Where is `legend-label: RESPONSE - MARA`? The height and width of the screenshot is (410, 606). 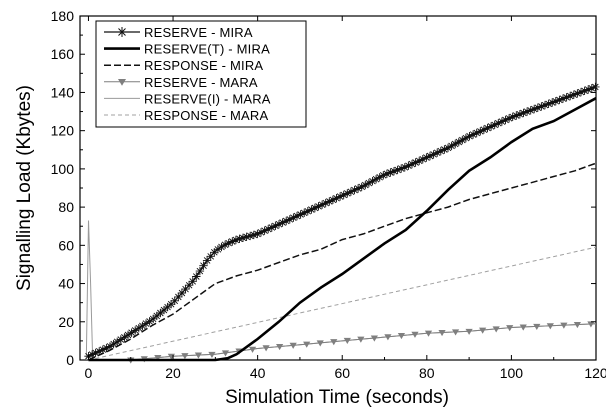
legend-label: RESPONSE - MARA is located at coordinates (206, 115).